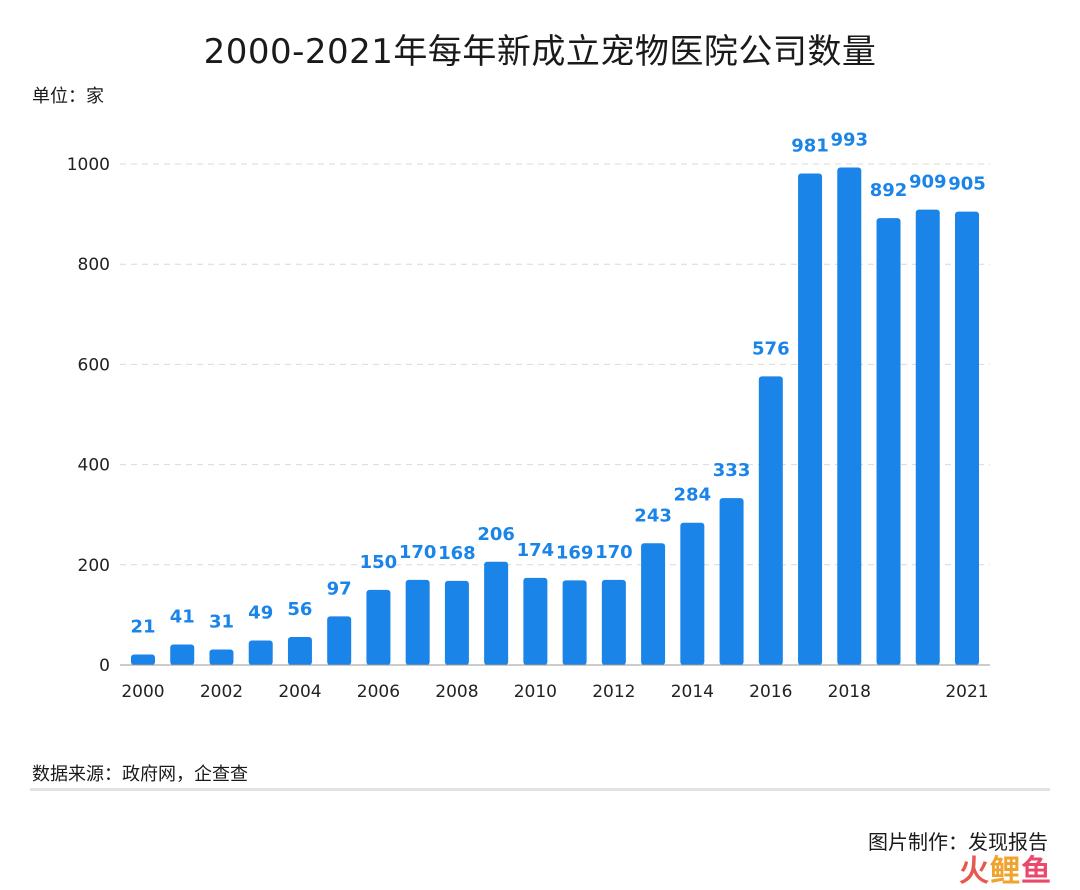 This screenshot has height=890, width=1080. What do you see at coordinates (140, 774) in the screenshot?
I see `data-source: 数据来源：政府网，企查查` at bounding box center [140, 774].